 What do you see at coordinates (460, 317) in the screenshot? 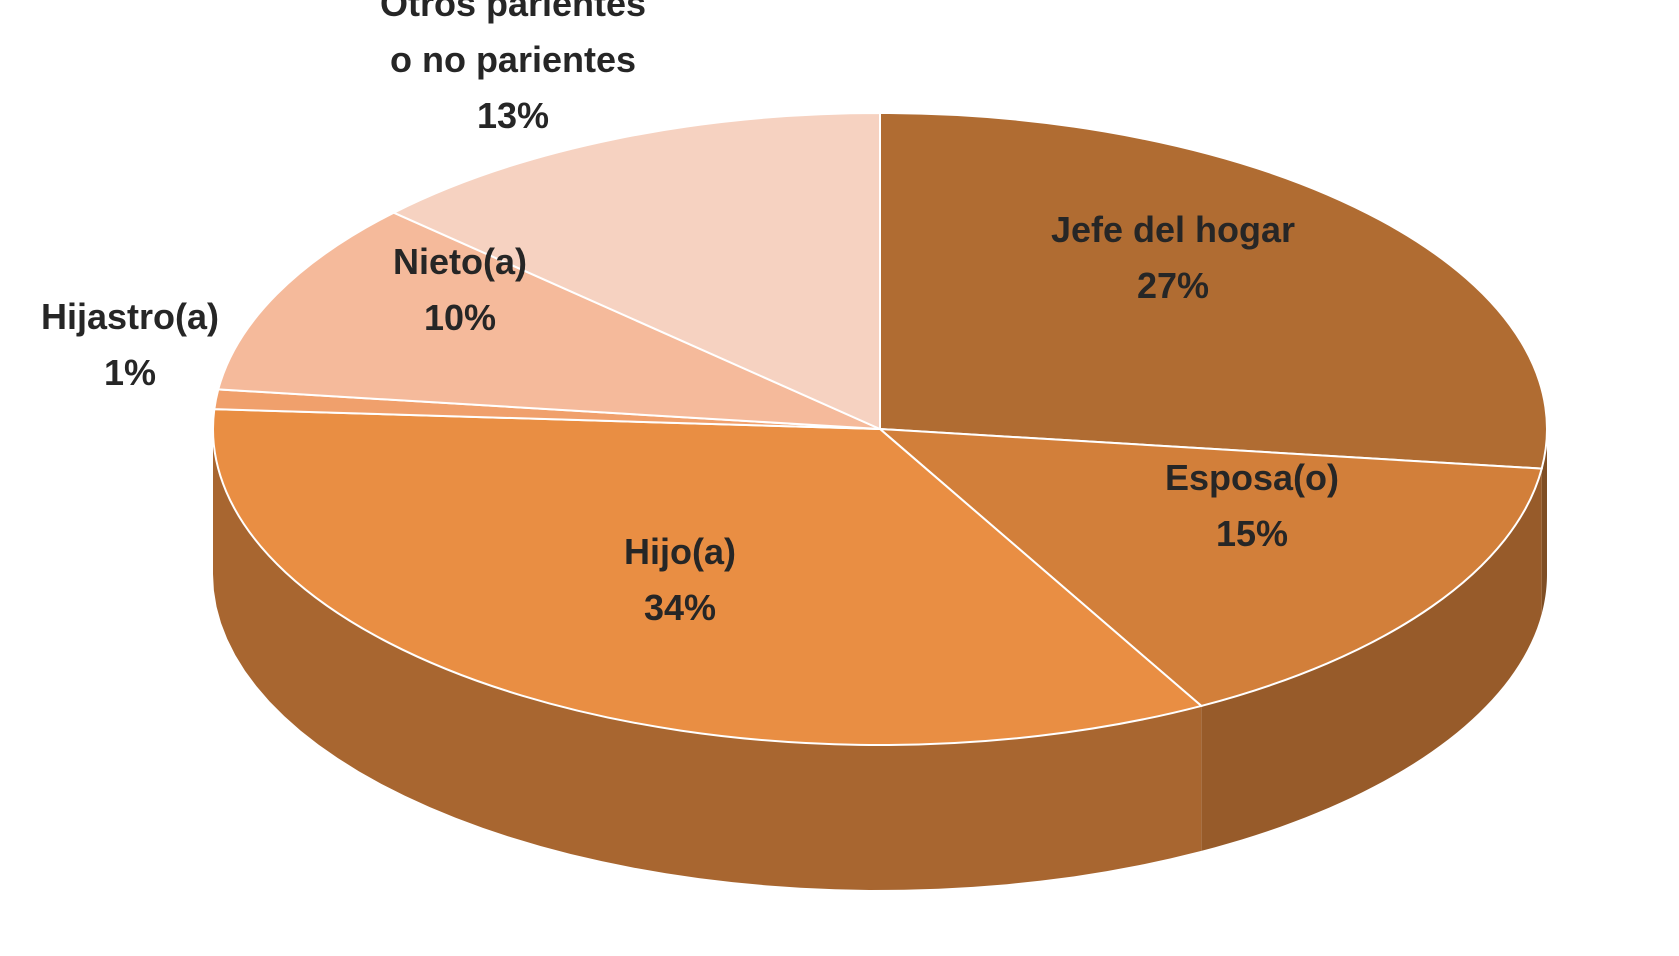
I see `slice-value-label: 10%` at bounding box center [460, 317].